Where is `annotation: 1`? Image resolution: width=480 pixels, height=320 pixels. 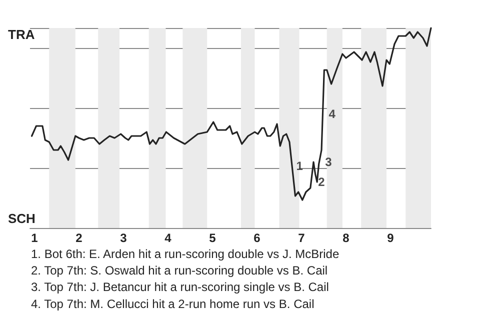 annotation: 1 is located at coordinates (300, 166).